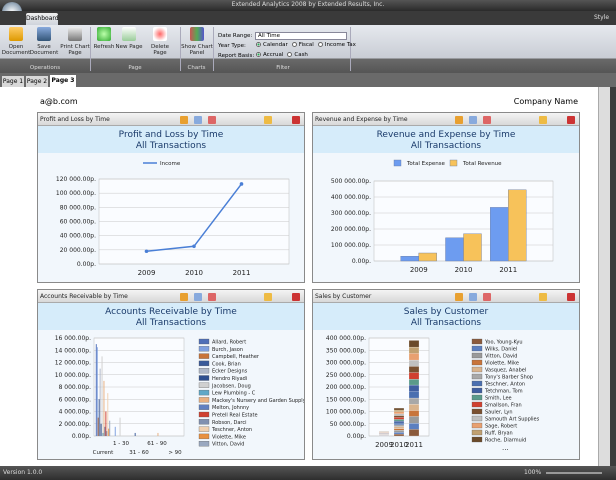 The height and width of the screenshot is (480, 616). Describe the element at coordinates (75, 41) in the screenshot. I see `ribbon-button: Print Chart Page` at that location.